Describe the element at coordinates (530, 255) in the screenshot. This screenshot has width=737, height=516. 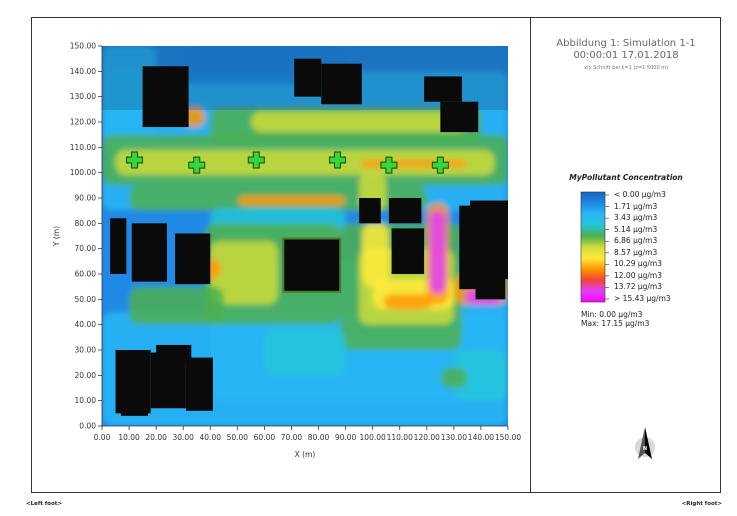
I see `panel-divider` at that location.